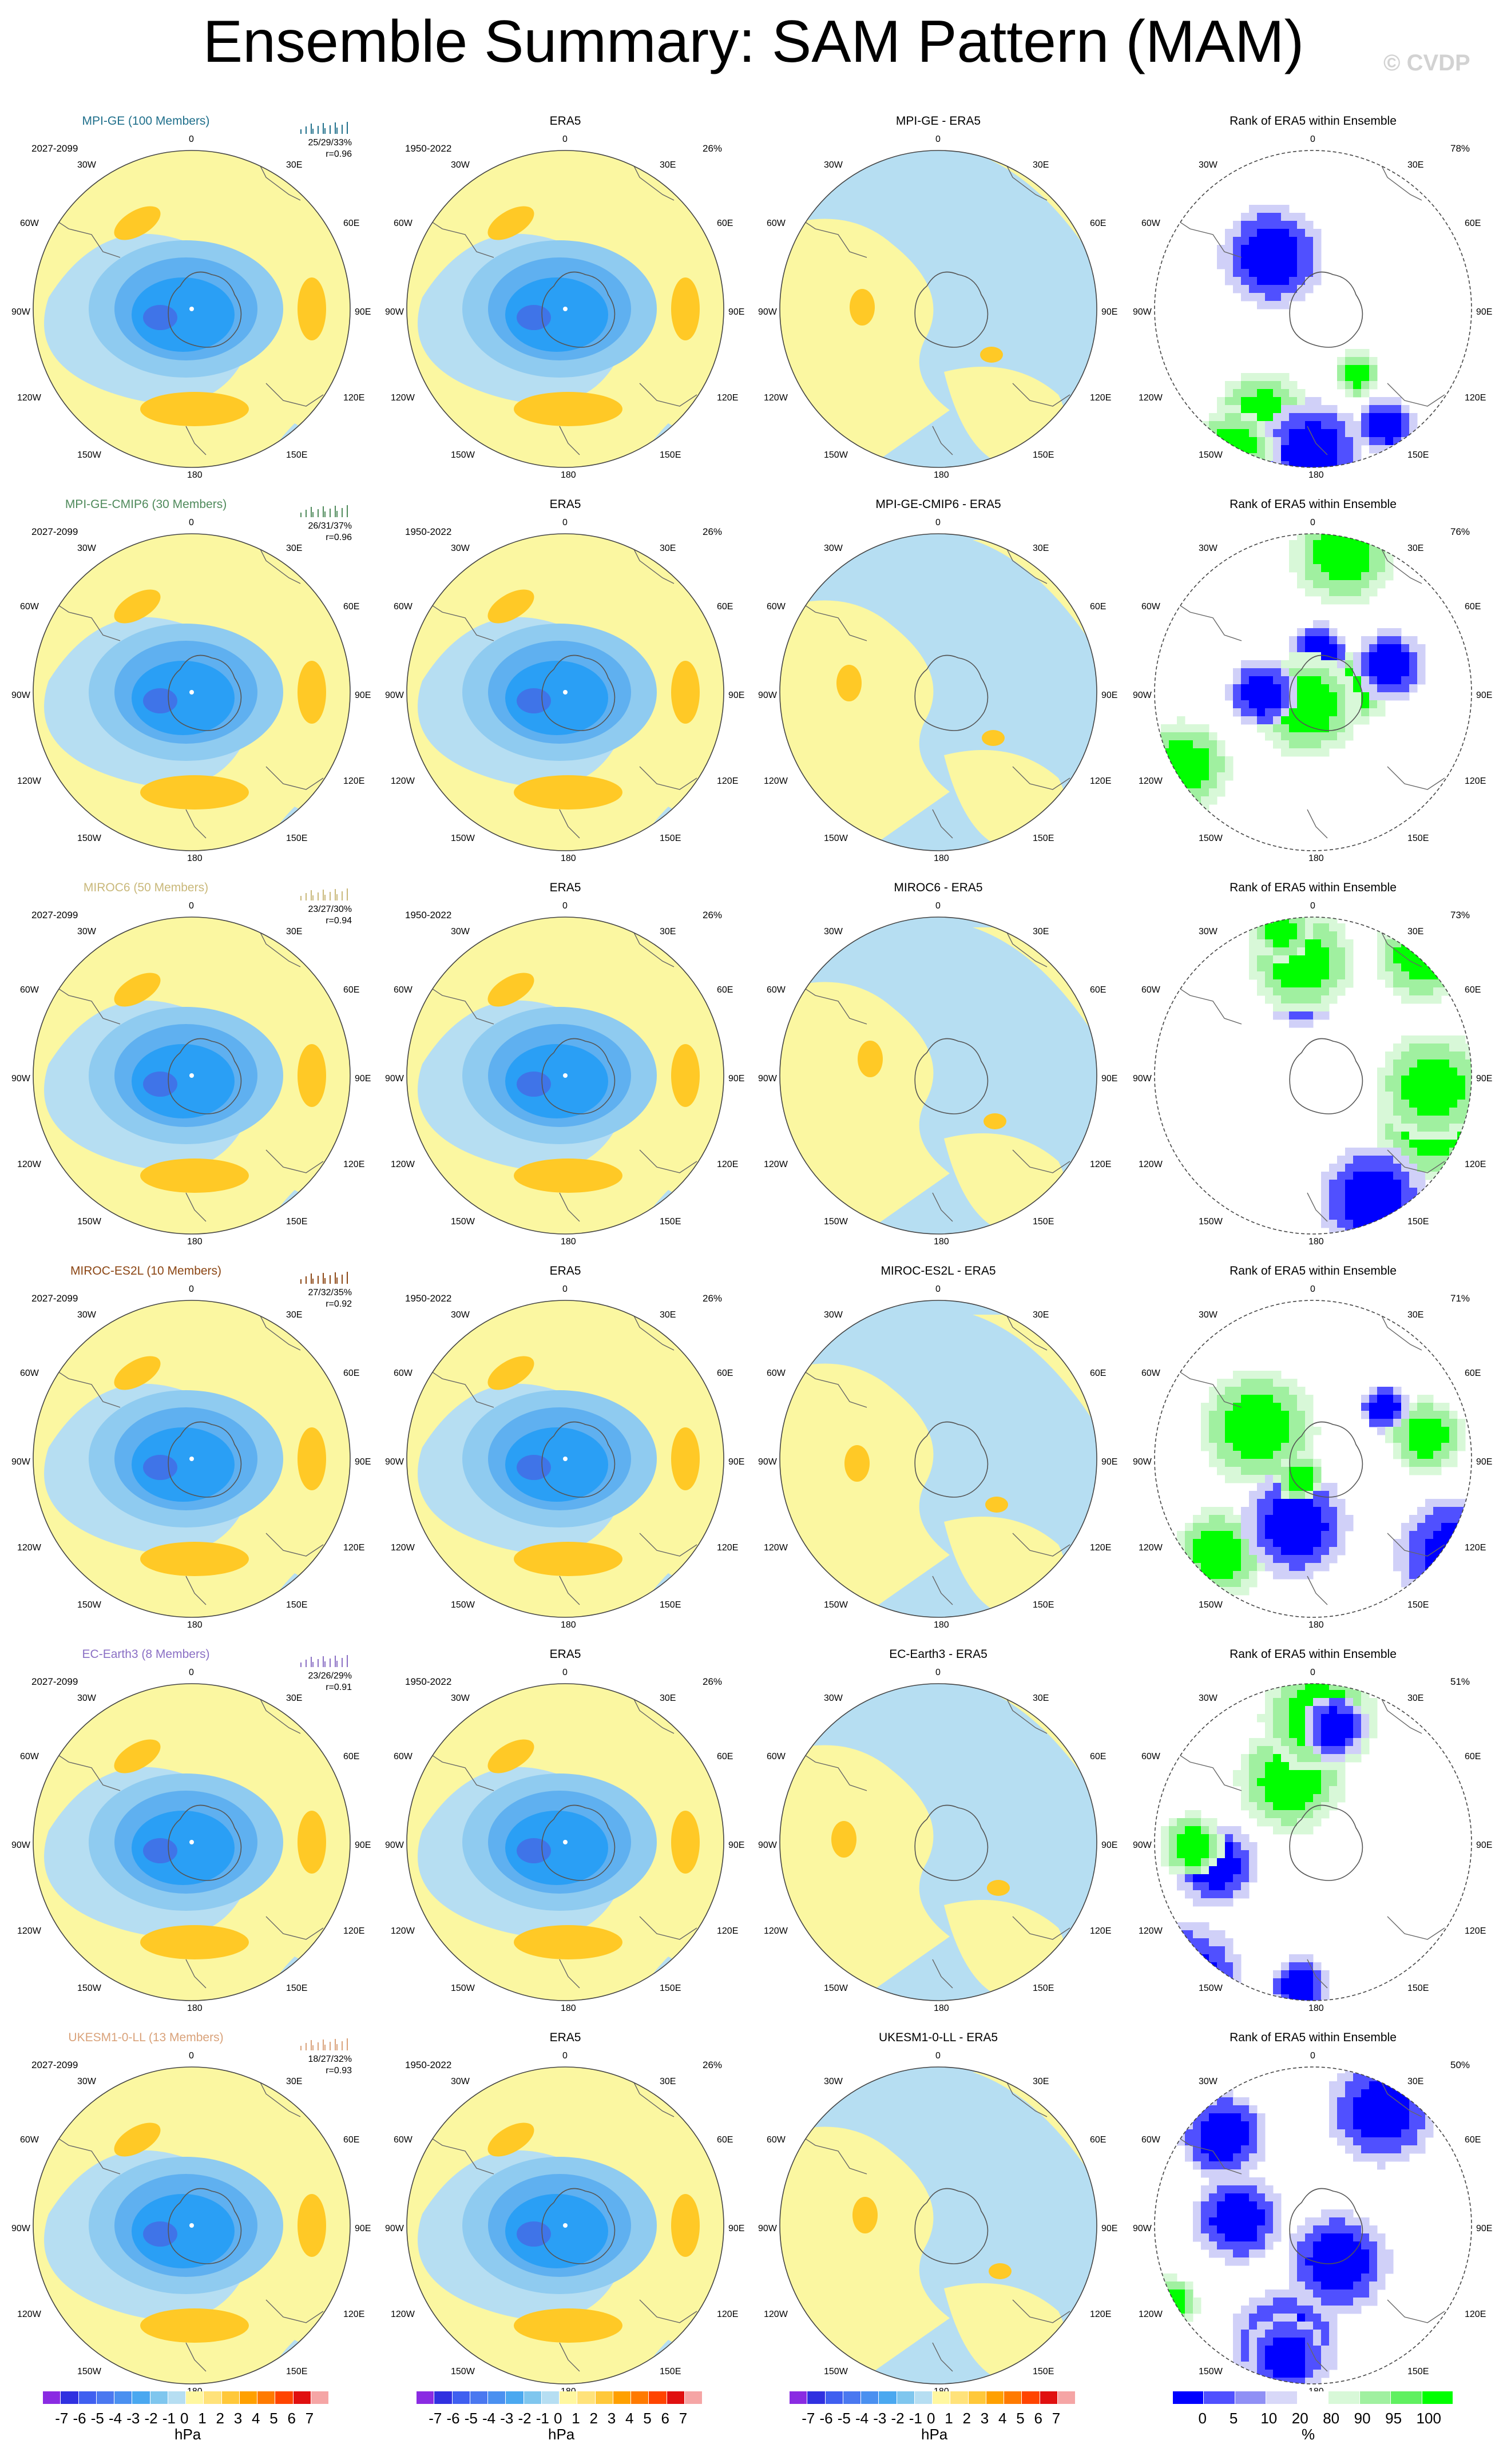  Describe the element at coordinates (54, 531) in the screenshot. I see `period-label: 2027-2099` at that location.